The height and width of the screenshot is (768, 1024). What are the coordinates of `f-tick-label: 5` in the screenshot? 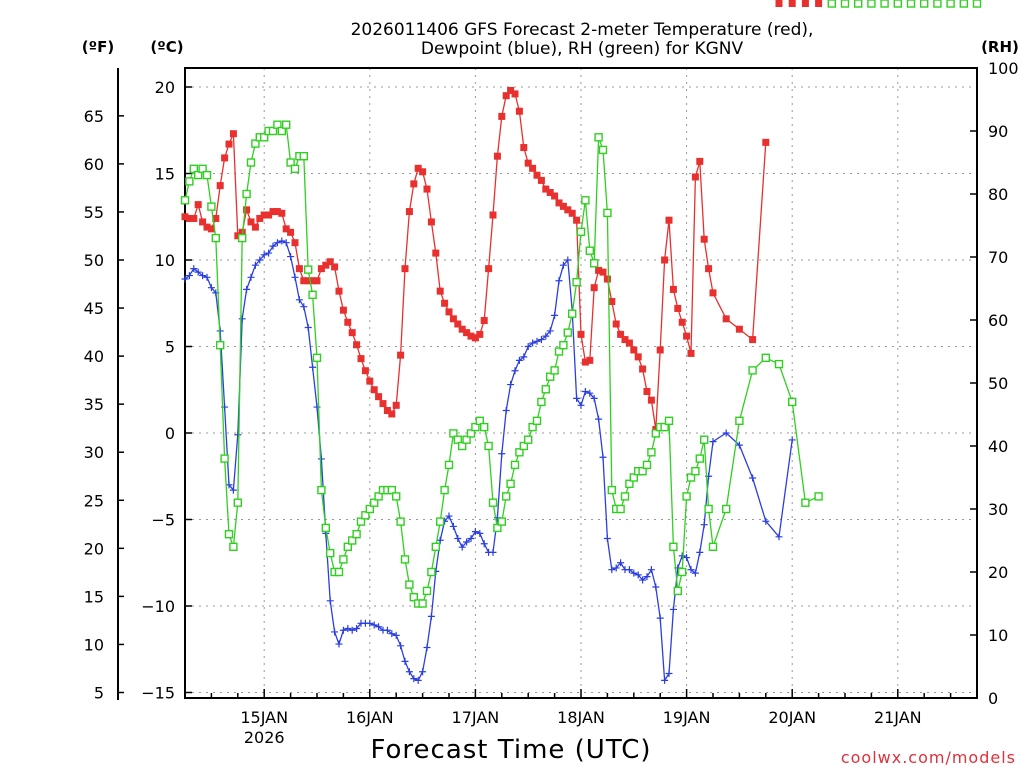 It's located at (99, 693).